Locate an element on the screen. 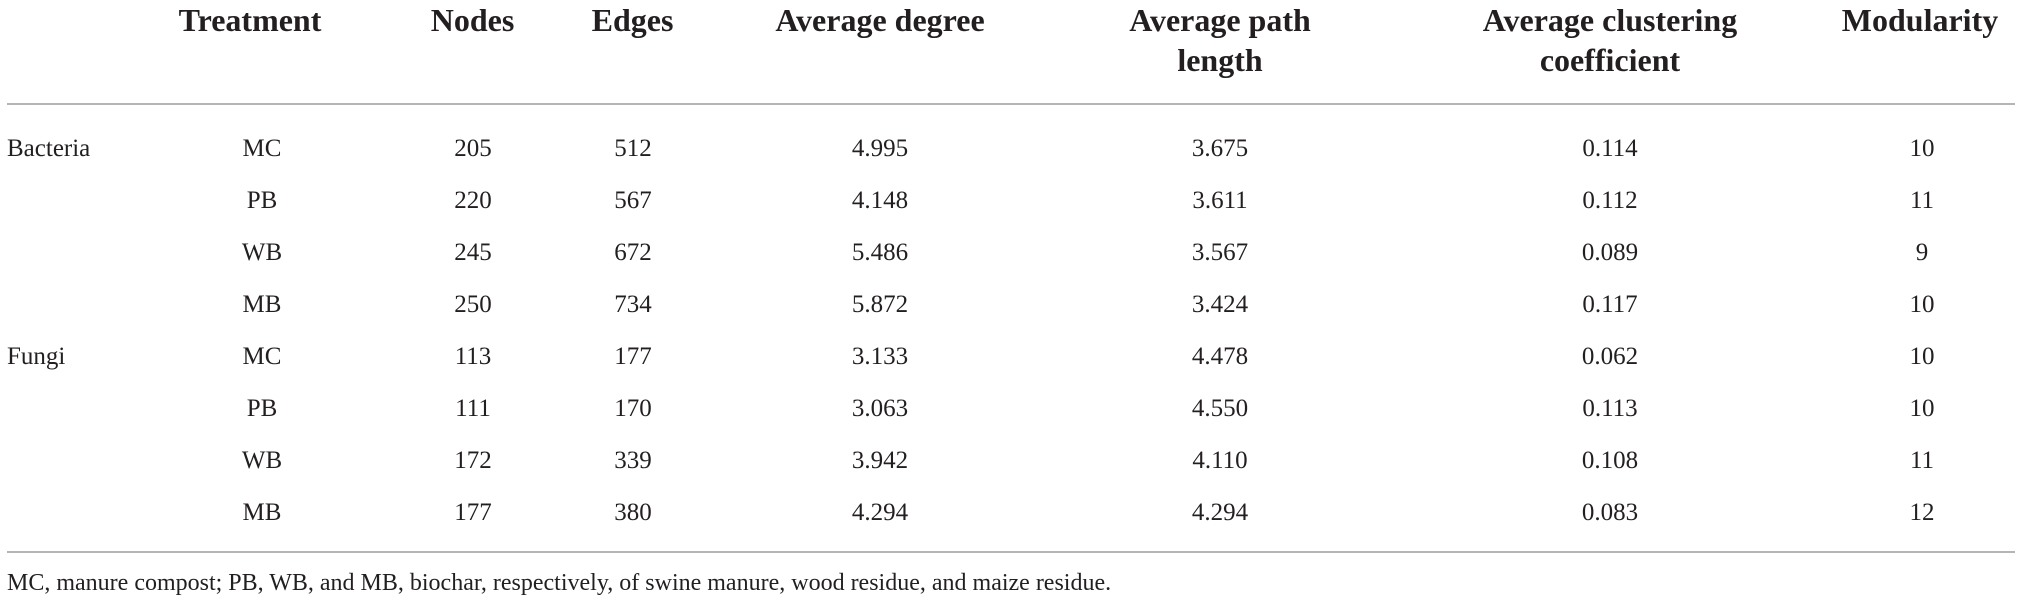  cell-average-degree: 3.063 is located at coordinates (880, 408).